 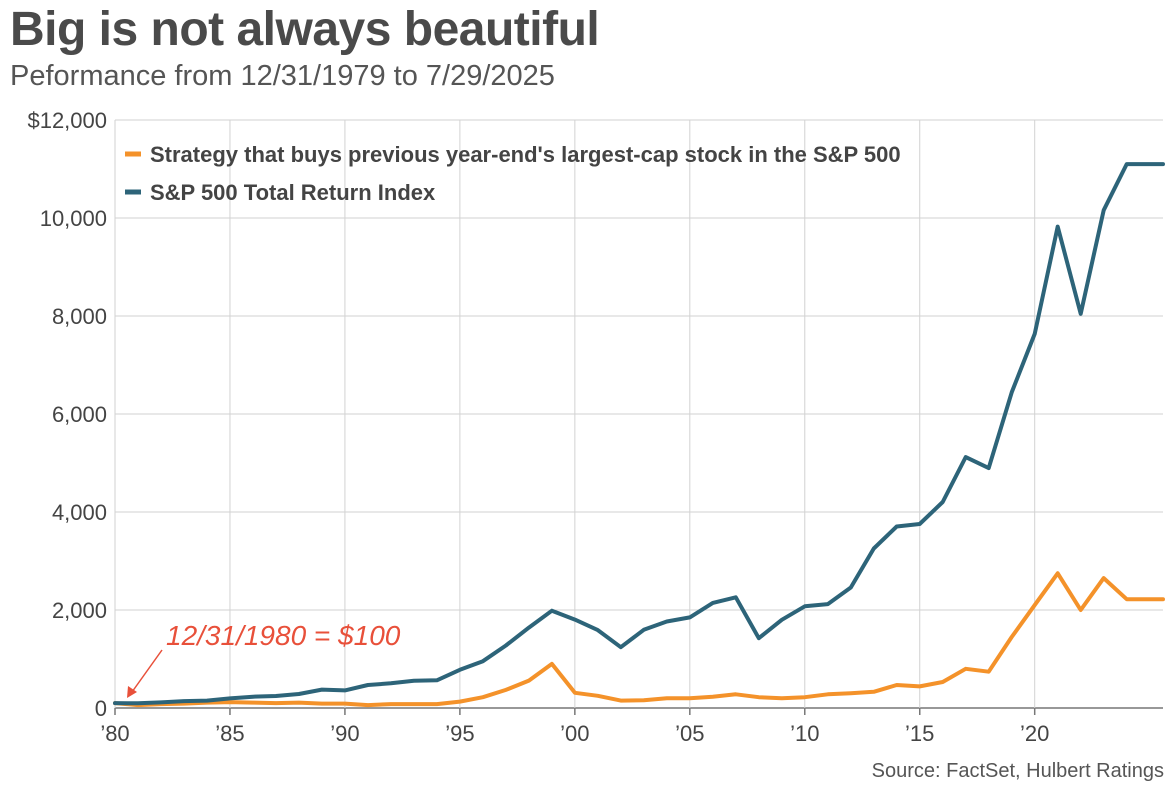 What do you see at coordinates (804, 733) in the screenshot?
I see `x-tick-label: ’10` at bounding box center [804, 733].